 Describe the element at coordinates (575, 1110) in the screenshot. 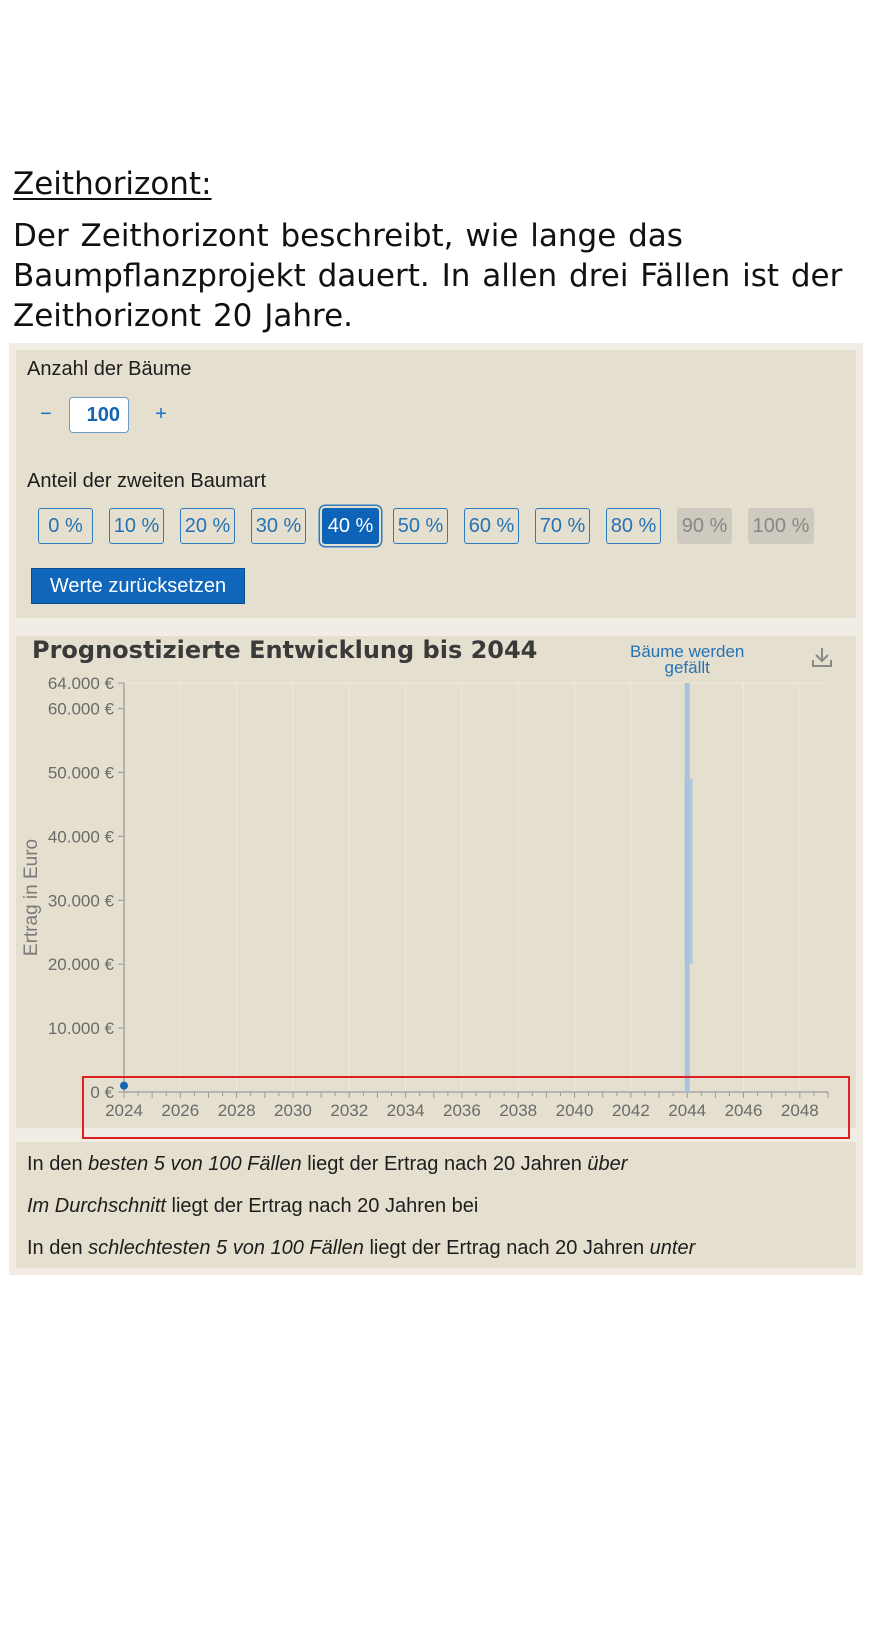

I see `x-tick-label: 2040` at that location.